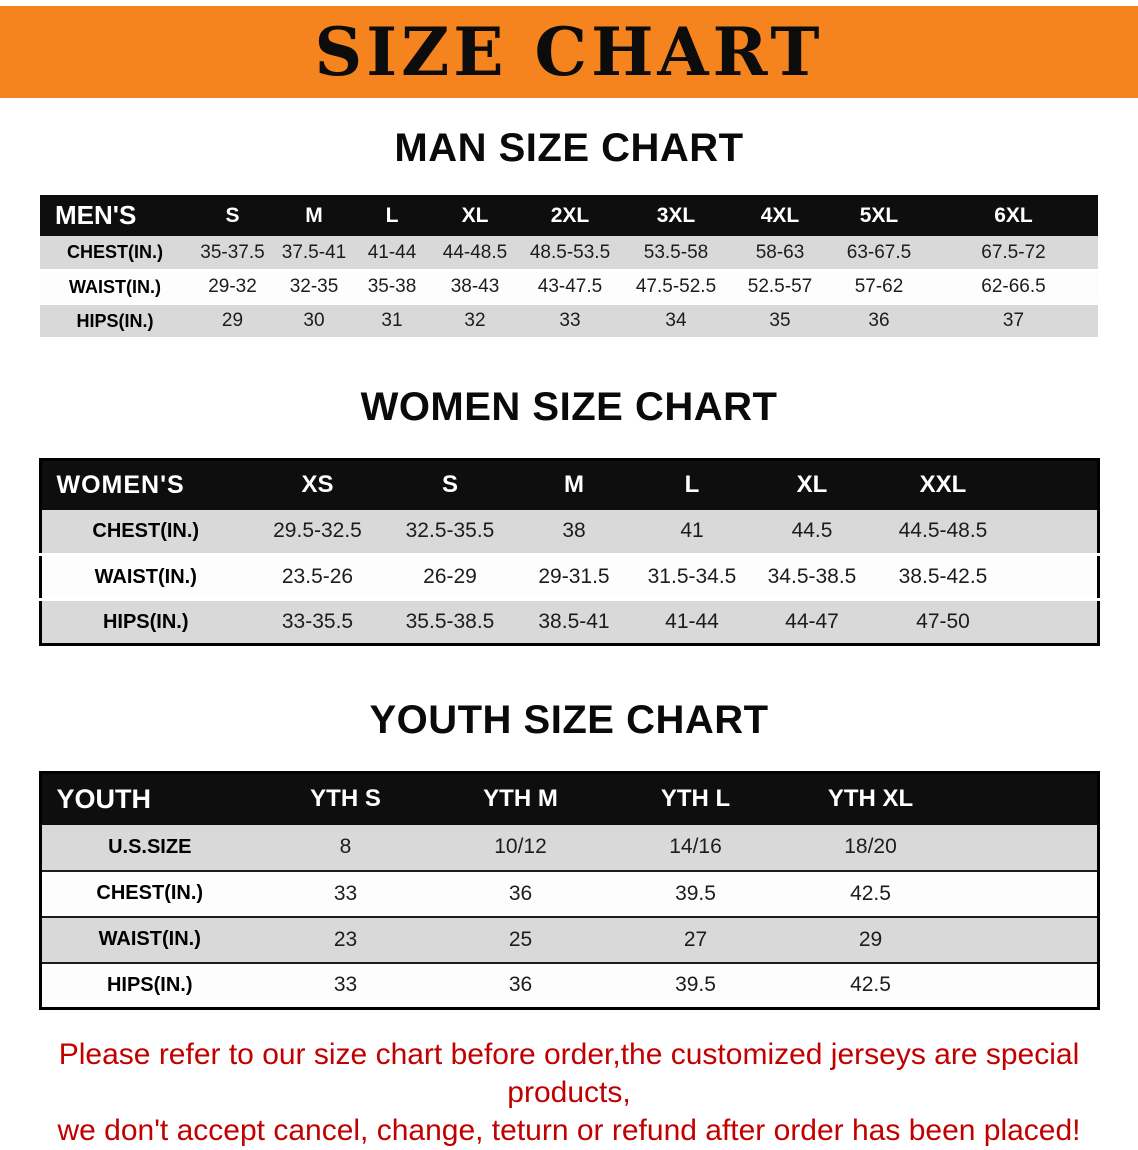  What do you see at coordinates (676, 320) in the screenshot?
I see `table-cell: 34` at bounding box center [676, 320].